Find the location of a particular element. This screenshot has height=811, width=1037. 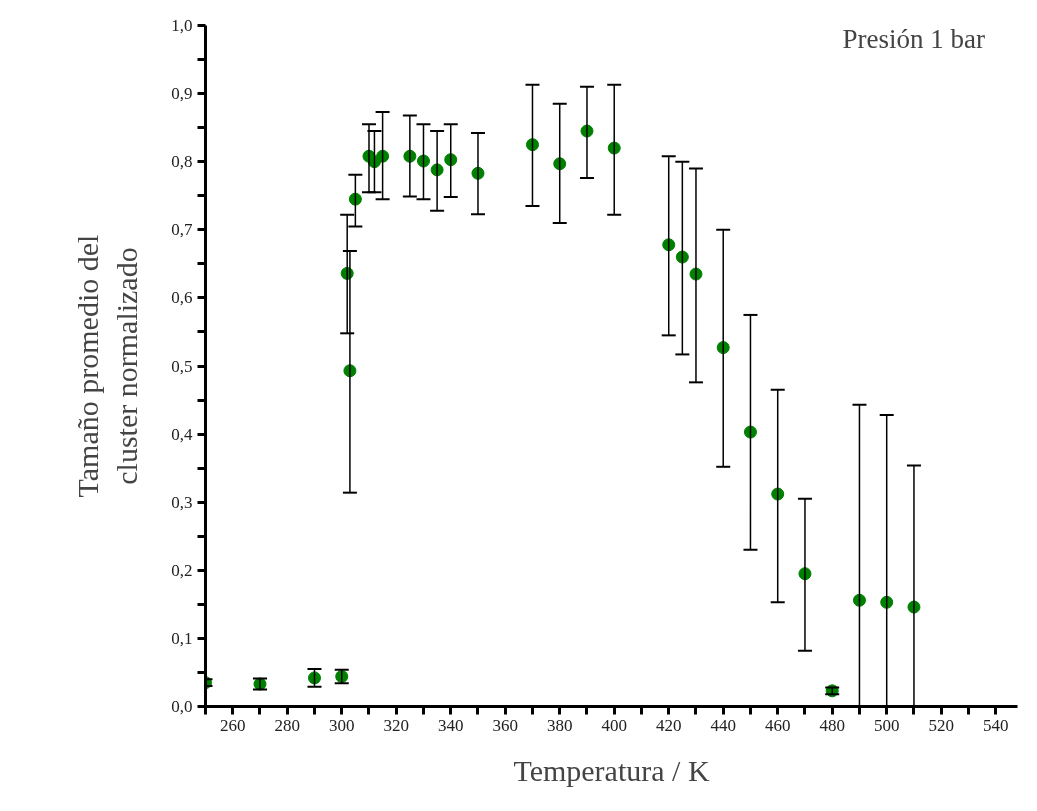

y-tick-label: 1,0 is located at coordinates (182, 25).